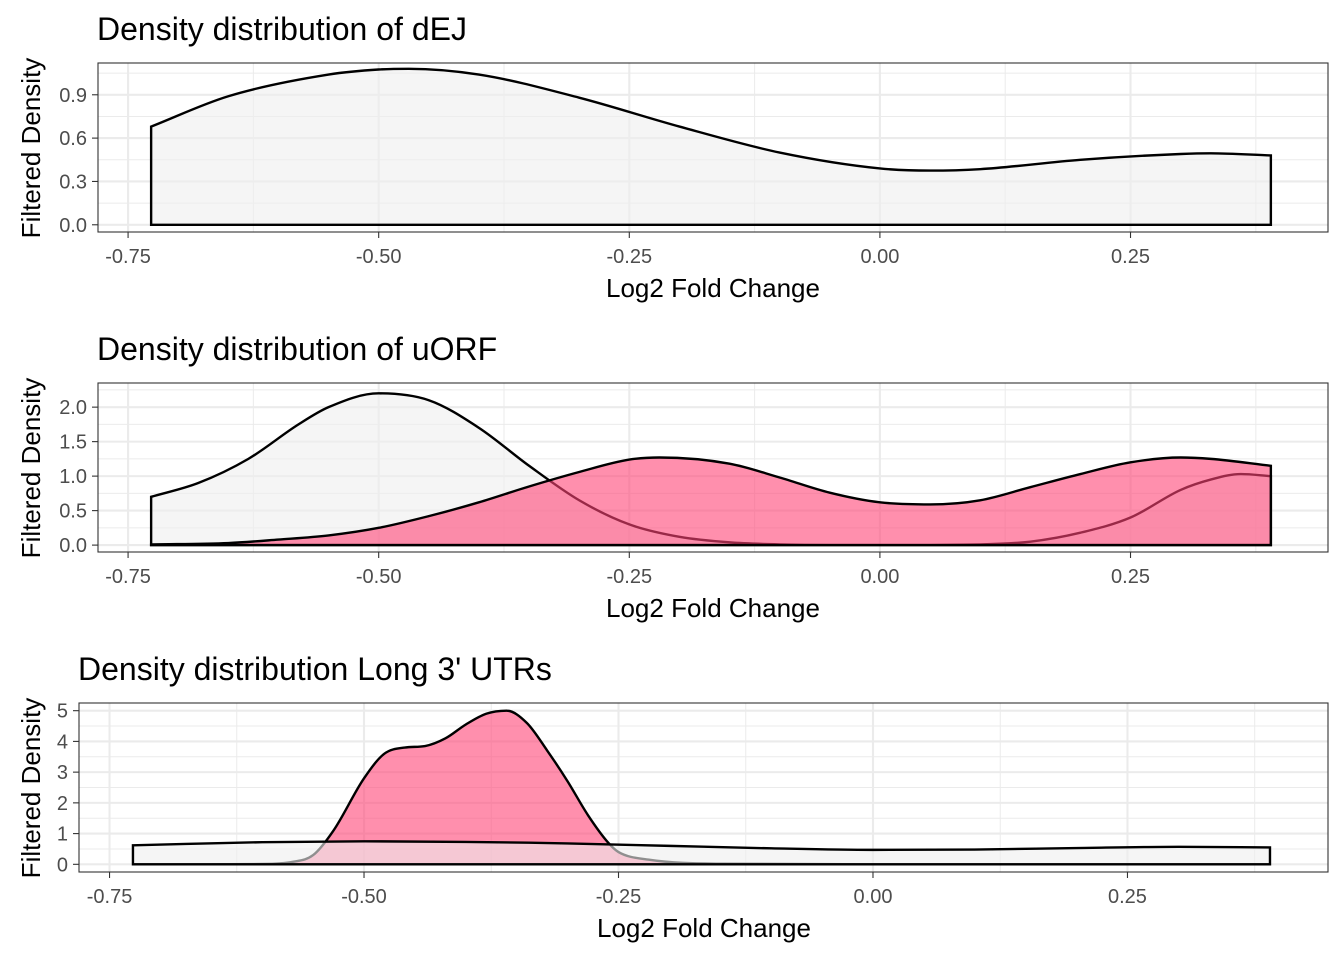  What do you see at coordinates (73, 408) in the screenshot?
I see `y-tick-label: 2.0` at bounding box center [73, 408].